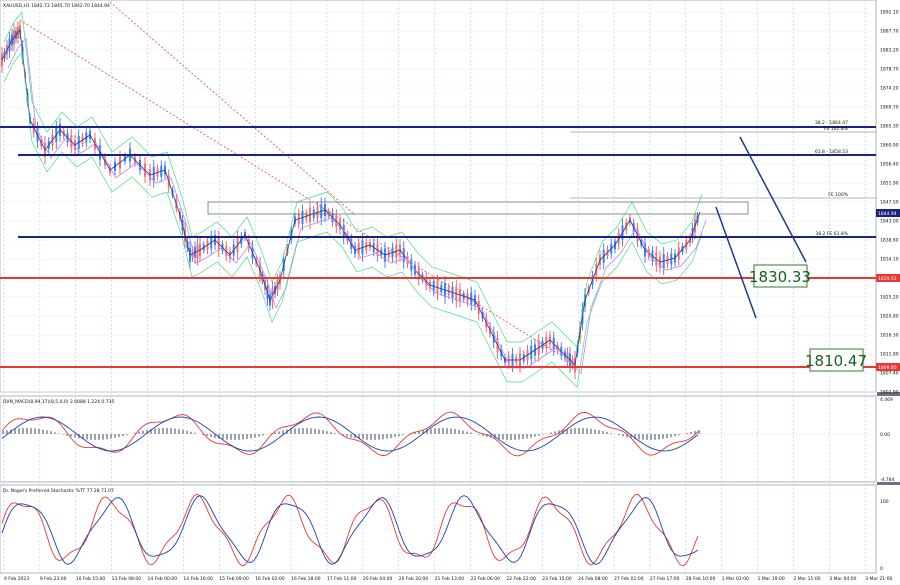 The height and width of the screenshot is (585, 900). Describe the element at coordinates (889, 146) in the screenshot. I see `price-tick-label: 1860.90` at that location.